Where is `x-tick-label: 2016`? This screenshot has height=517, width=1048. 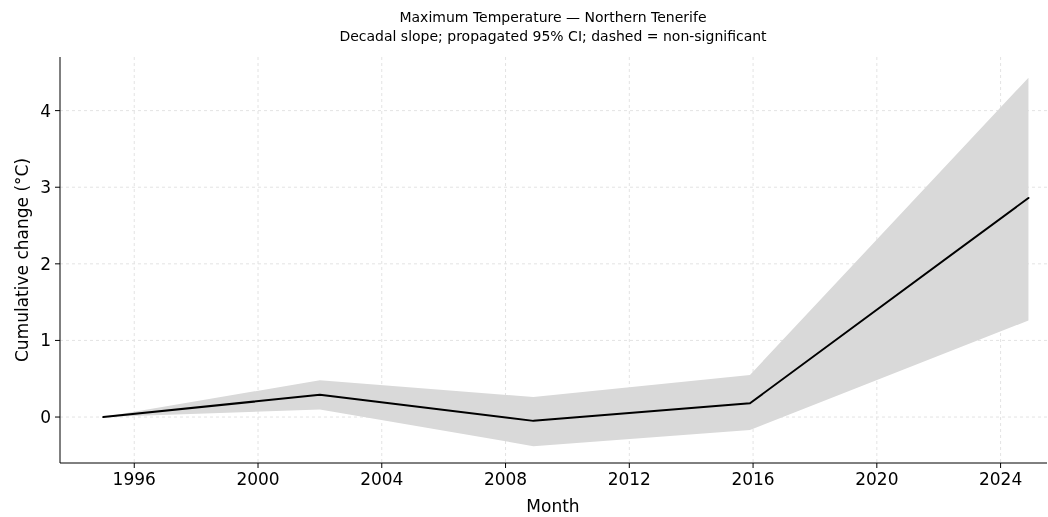
x-tick-label: 2016 is located at coordinates (753, 479).